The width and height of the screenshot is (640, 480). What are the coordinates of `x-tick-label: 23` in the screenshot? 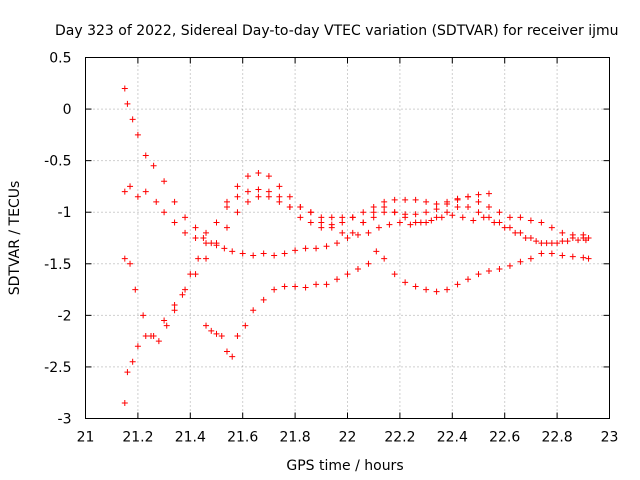 It's located at (610, 438).